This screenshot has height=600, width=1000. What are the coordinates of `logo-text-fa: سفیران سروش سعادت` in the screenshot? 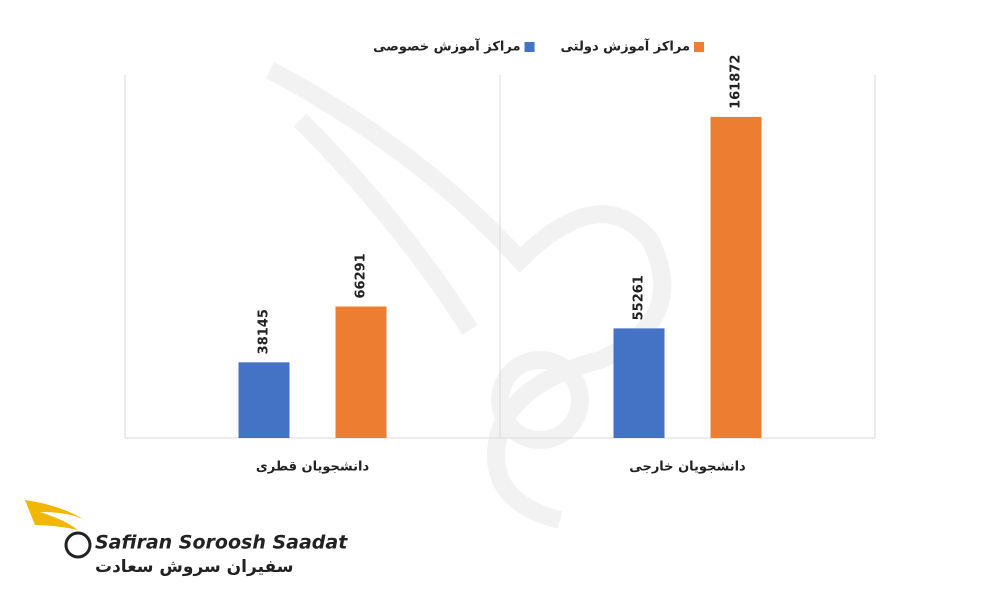 It's located at (194, 567).